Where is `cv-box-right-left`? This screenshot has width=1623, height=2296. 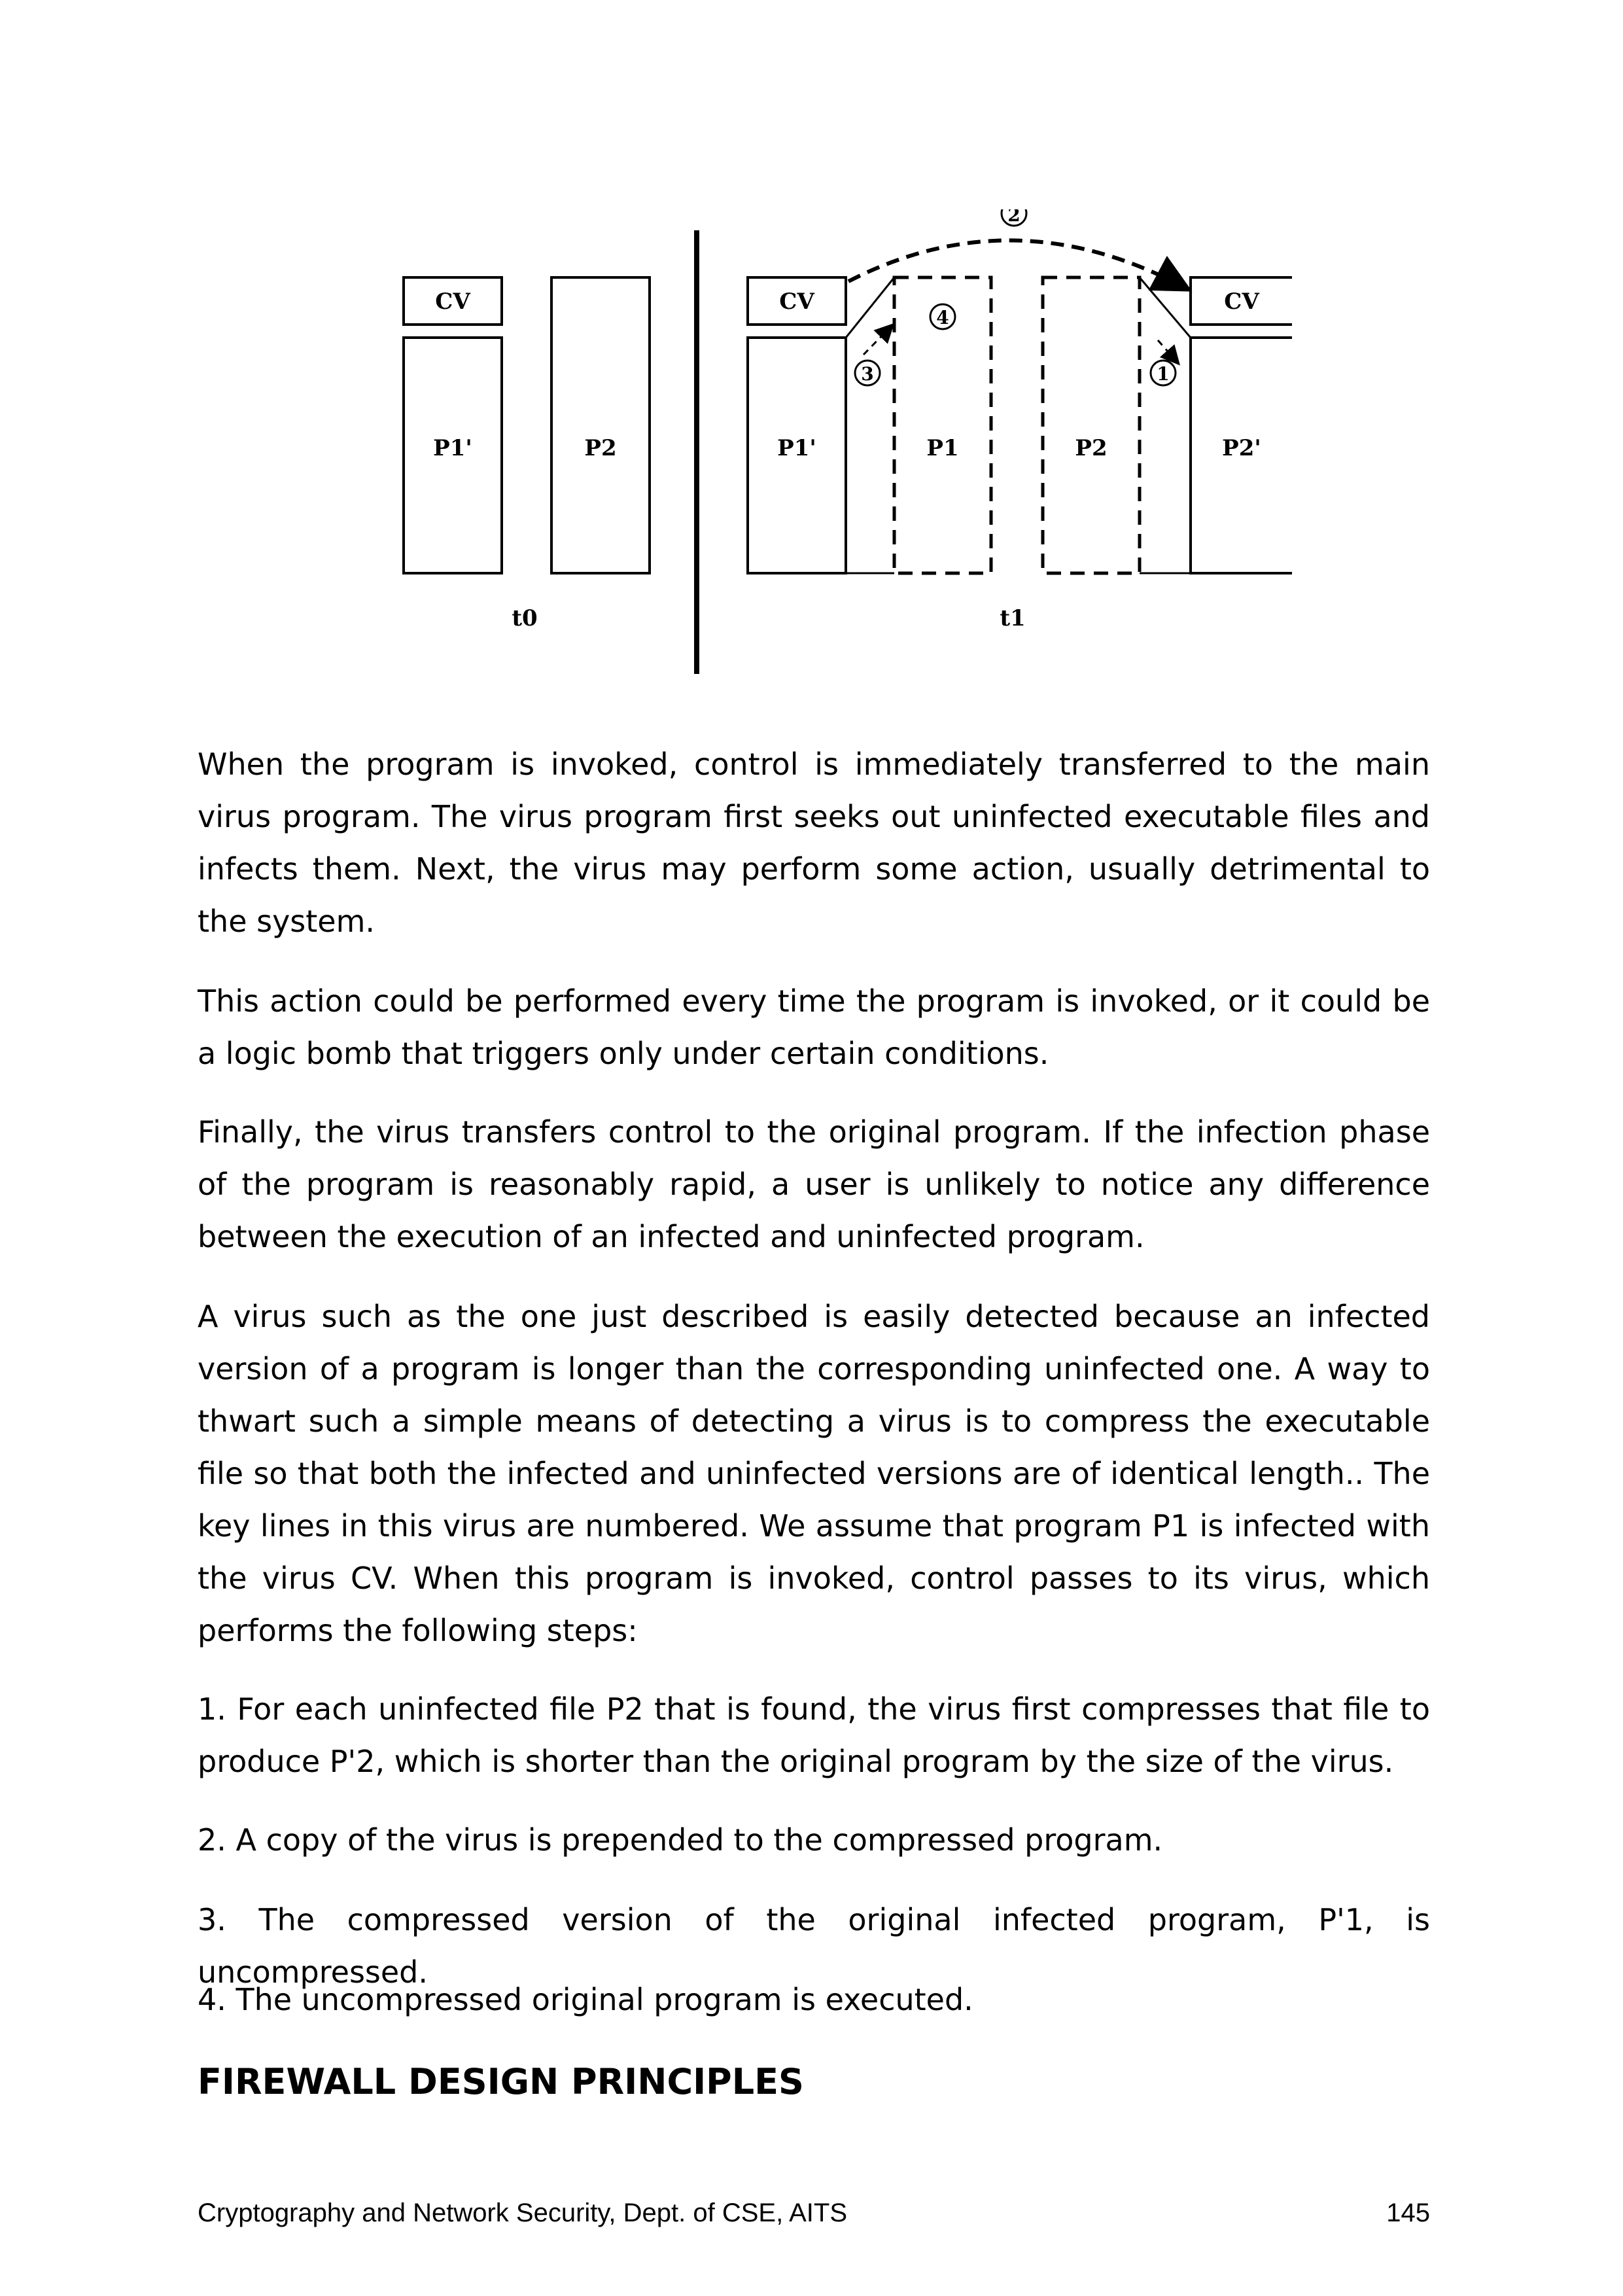 cv-box-right-left is located at coordinates (796, 301).